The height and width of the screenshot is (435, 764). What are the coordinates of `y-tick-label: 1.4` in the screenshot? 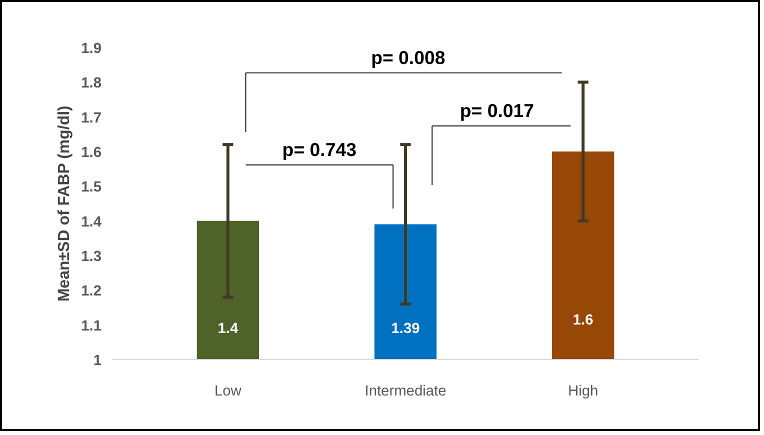 It's located at (91, 222).